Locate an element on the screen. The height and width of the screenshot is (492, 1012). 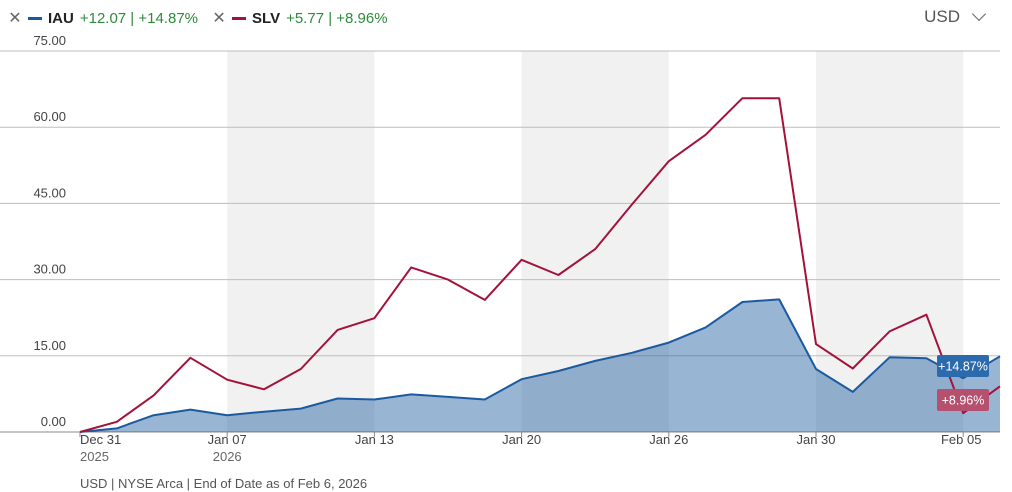
x-tick-label: Dec 31 is located at coordinates (100, 439).